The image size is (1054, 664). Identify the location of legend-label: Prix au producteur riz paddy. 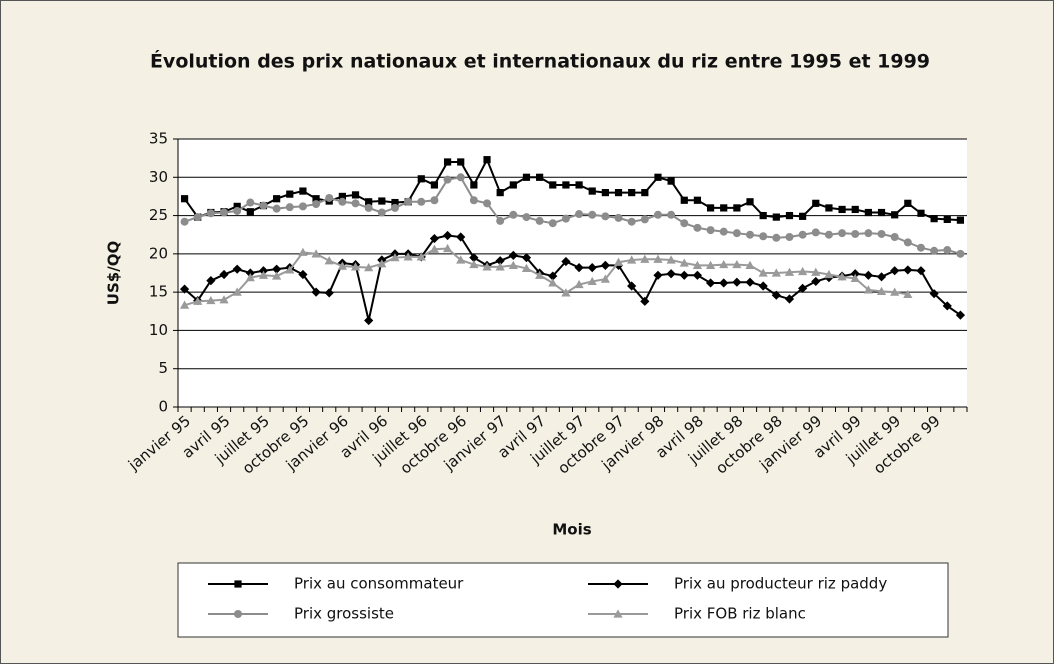
(780, 584).